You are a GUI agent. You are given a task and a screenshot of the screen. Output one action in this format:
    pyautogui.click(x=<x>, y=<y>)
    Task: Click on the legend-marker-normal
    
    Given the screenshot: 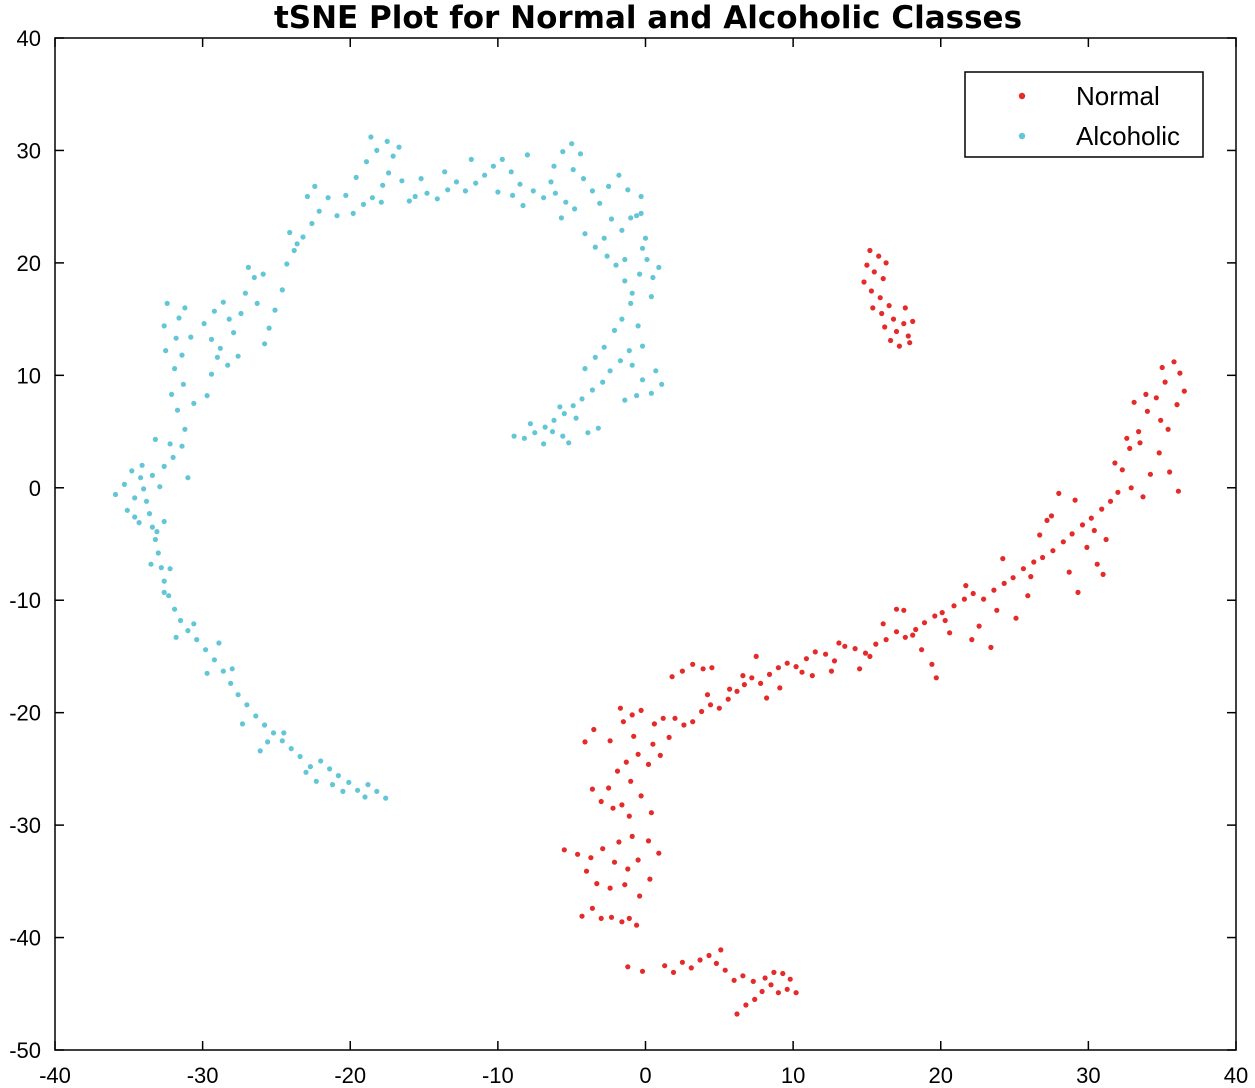 What is the action you would take?
    pyautogui.click(x=1022, y=96)
    